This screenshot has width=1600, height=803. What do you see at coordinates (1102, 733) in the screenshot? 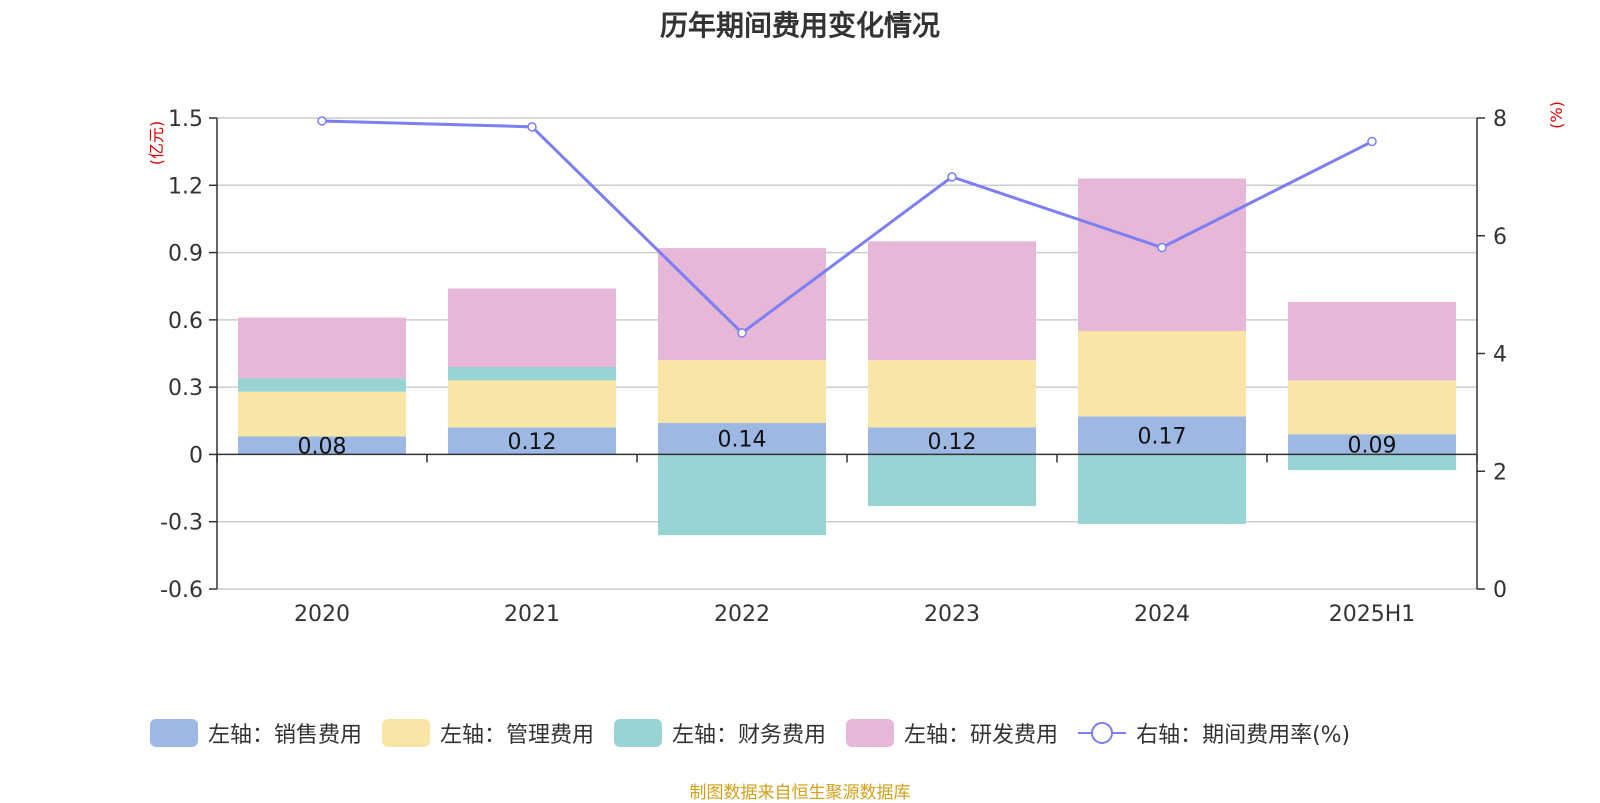
I see `legend-line-marker-icon` at bounding box center [1102, 733].